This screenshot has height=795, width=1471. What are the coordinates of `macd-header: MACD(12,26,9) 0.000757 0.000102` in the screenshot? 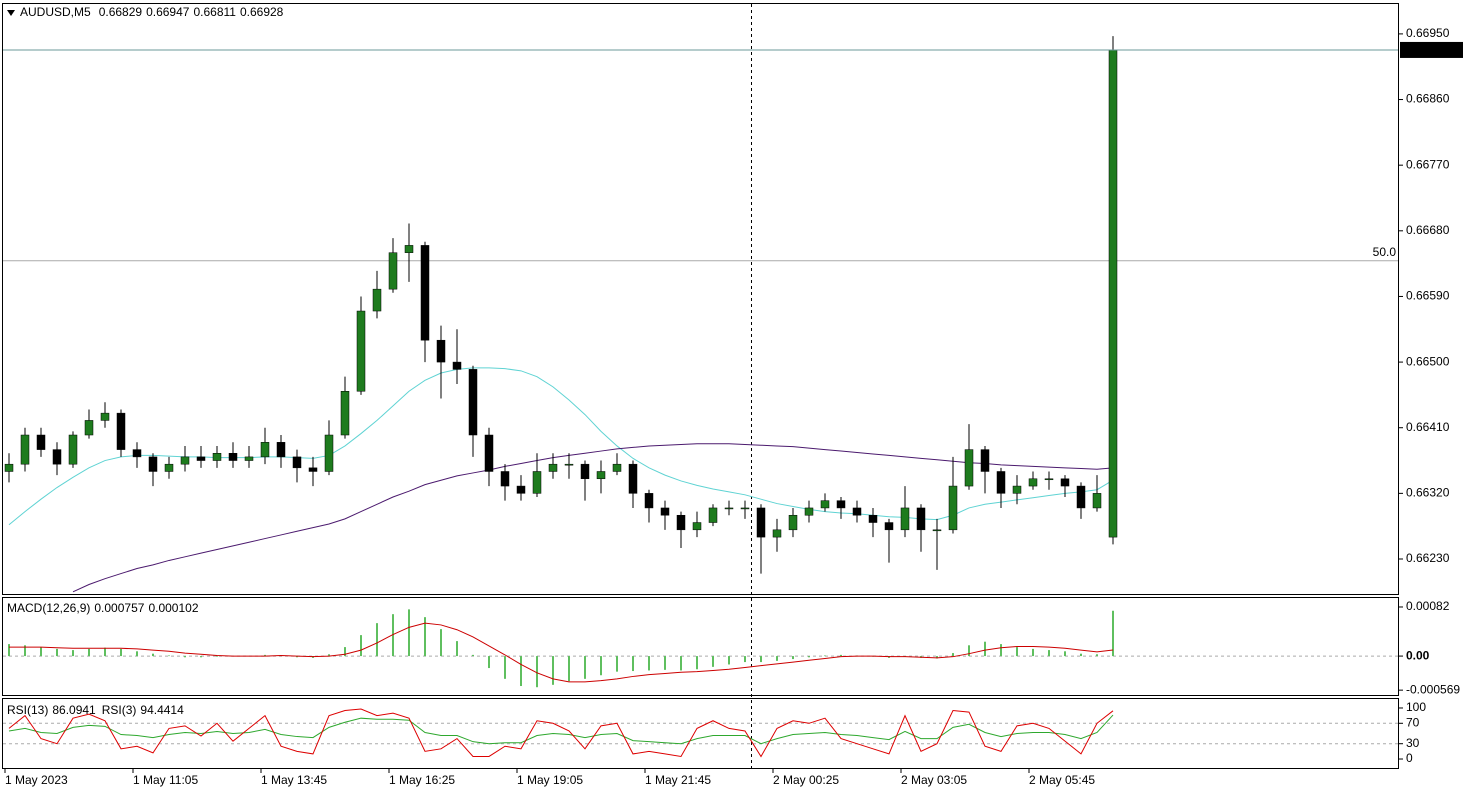 It's located at (103, 608).